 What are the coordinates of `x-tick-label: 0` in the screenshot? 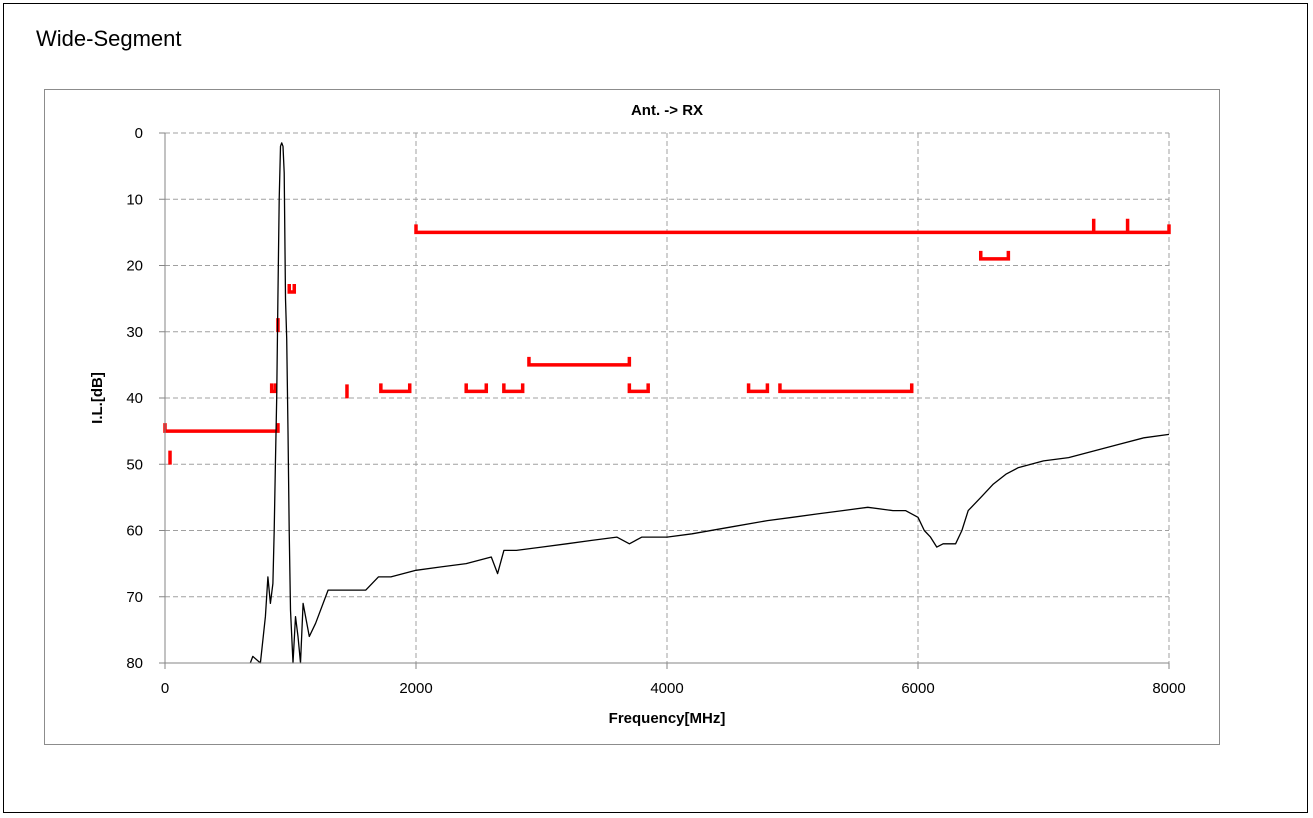 It's located at (165, 688).